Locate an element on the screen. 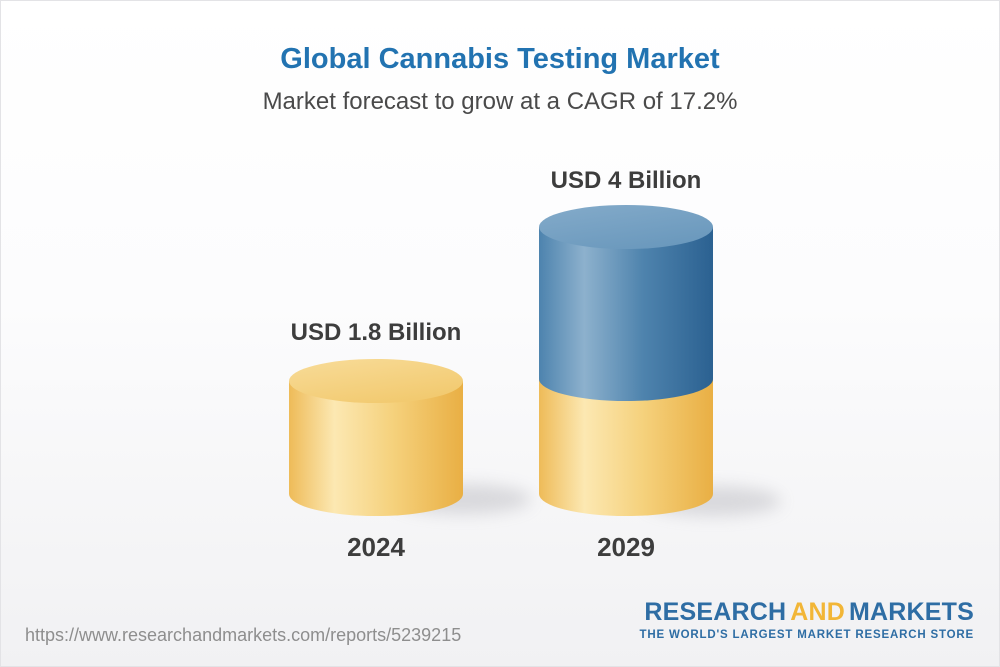 The height and width of the screenshot is (667, 1000). category-label-2024: 2024 is located at coordinates (376, 547).